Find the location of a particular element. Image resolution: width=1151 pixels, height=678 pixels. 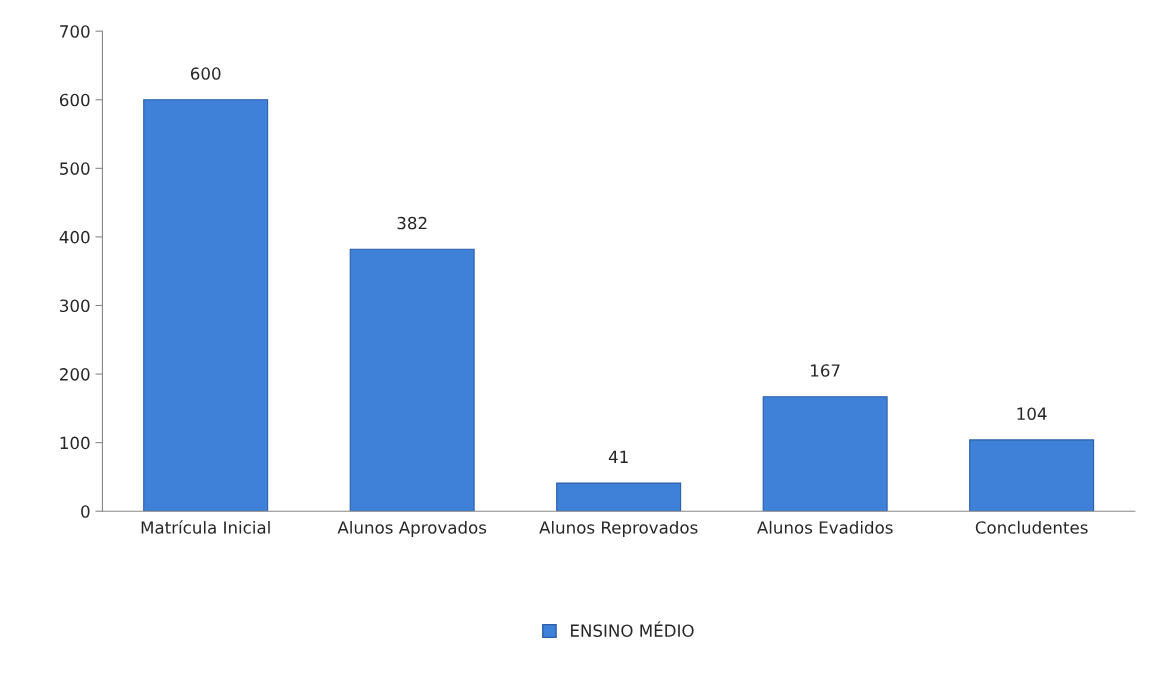

data-label: 41 is located at coordinates (618, 456).